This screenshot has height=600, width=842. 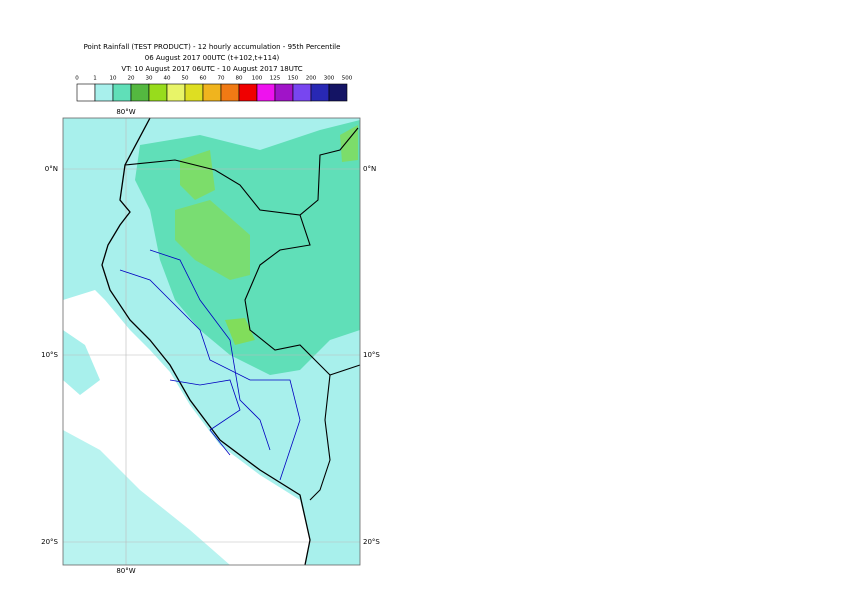 I want to click on legend-label: 40, so click(x=167, y=79).